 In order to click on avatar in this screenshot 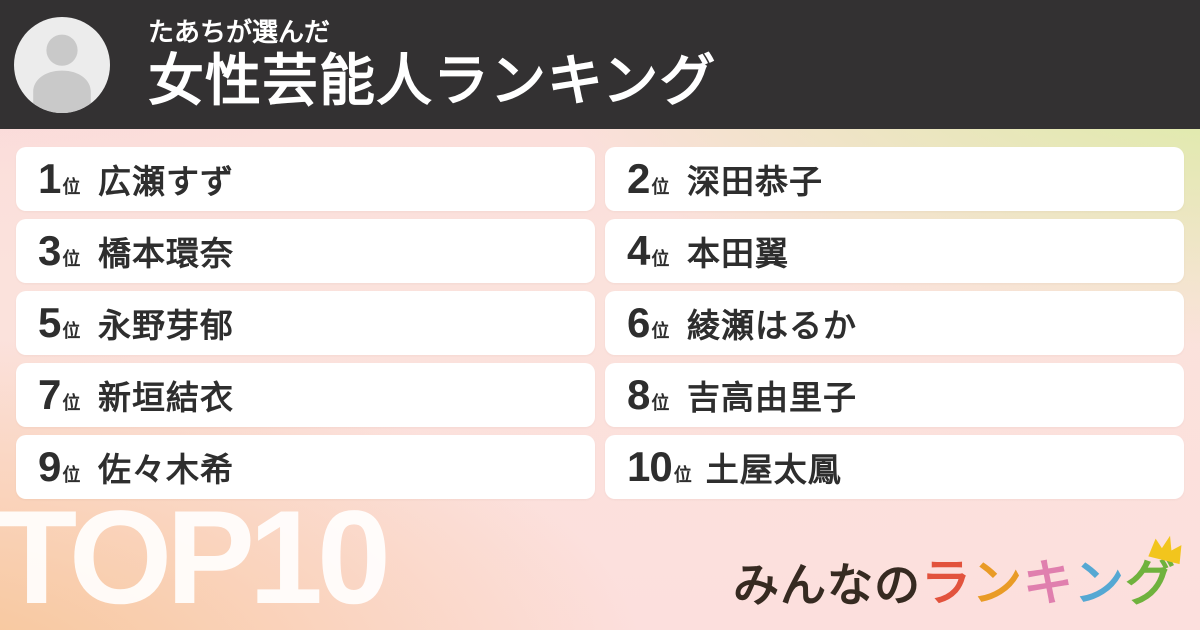, I will do `click(62, 64)`.